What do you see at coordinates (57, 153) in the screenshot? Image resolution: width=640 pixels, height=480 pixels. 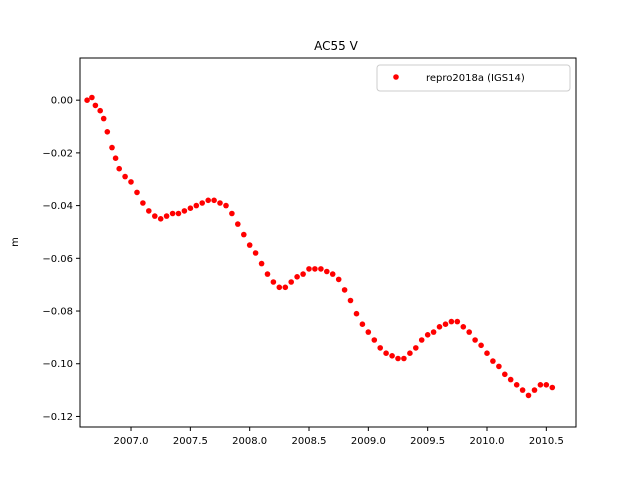 I see `y-tick-label: −0.02` at bounding box center [57, 153].